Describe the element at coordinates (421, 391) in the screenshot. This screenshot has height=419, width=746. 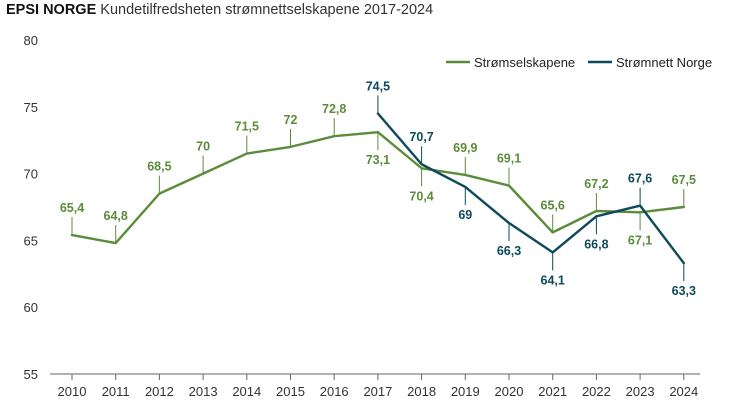
I see `x-tick-label: 2018` at that location.